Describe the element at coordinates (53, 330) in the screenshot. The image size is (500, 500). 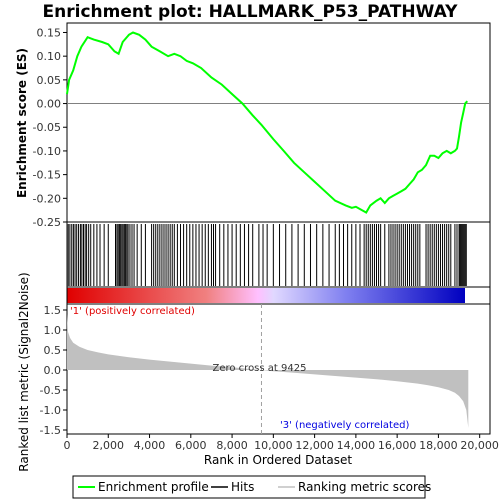
I see `metric-y-tick-label: 1.0` at that location.